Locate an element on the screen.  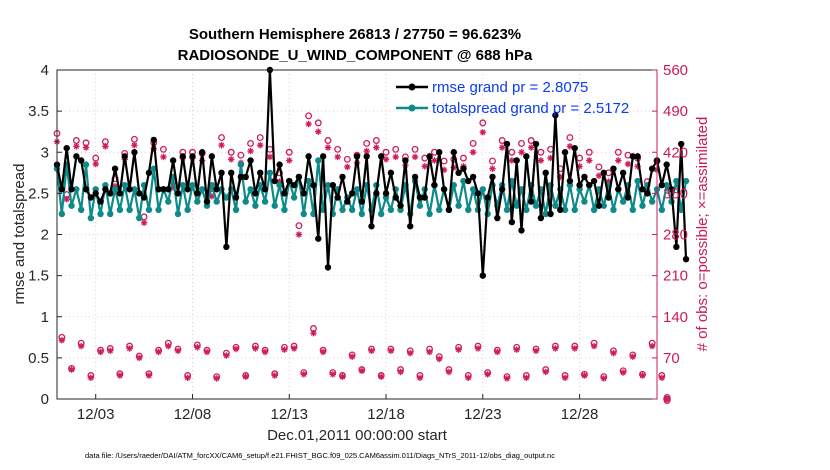
y-tick-label-left: 1 is located at coordinates (45, 317).